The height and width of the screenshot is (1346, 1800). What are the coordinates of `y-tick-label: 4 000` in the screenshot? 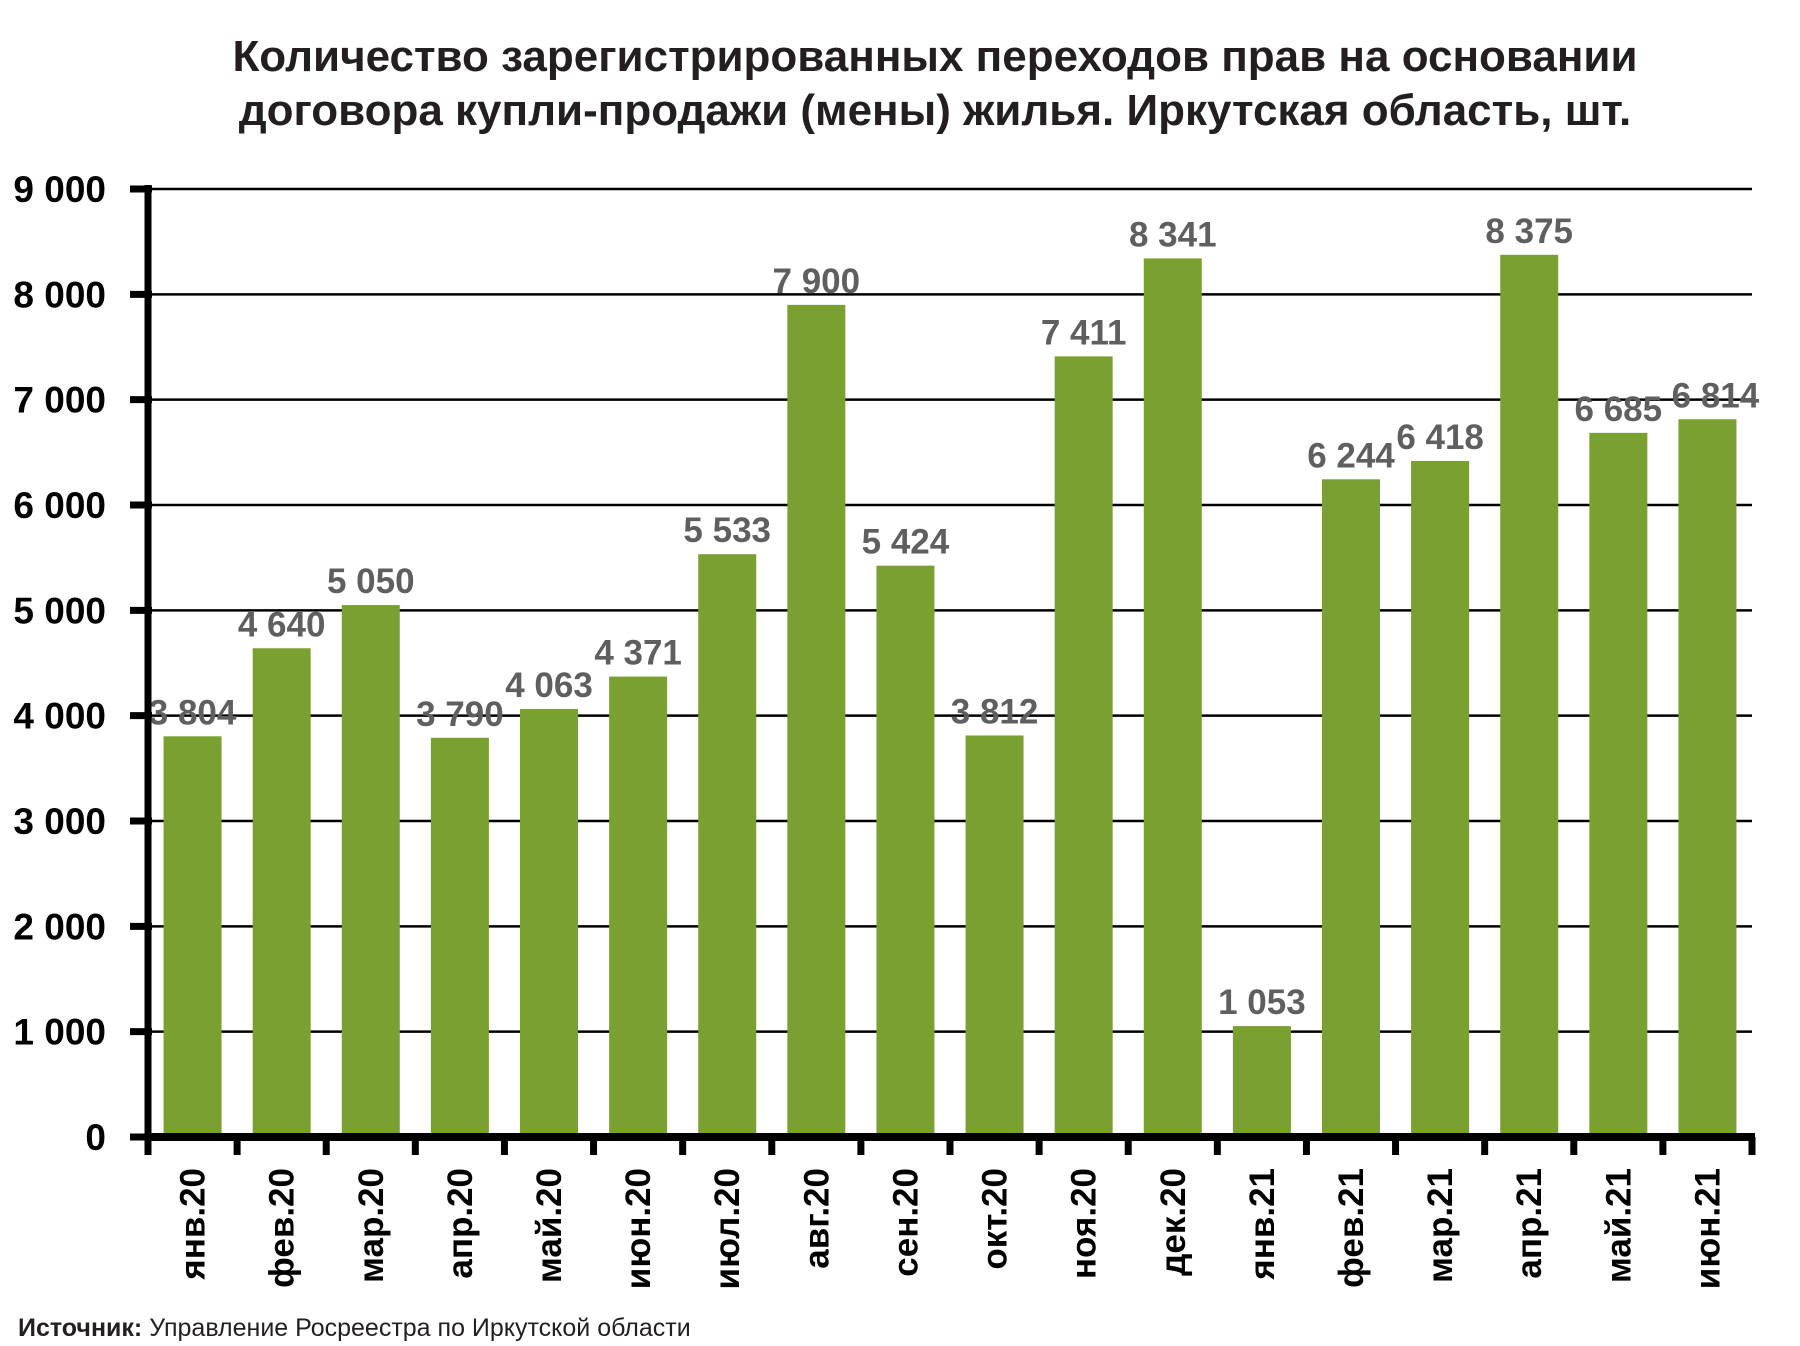 It's located at (59, 716).